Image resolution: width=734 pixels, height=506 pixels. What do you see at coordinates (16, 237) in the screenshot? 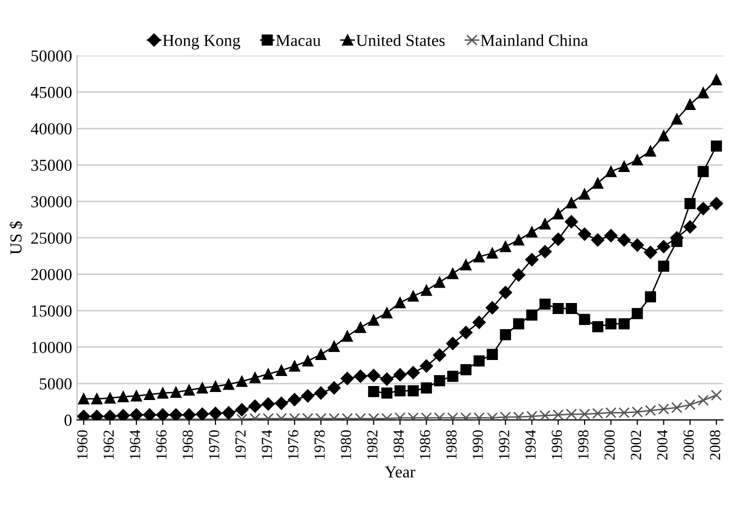
I see `y-axis-title: US $` at bounding box center [16, 237].